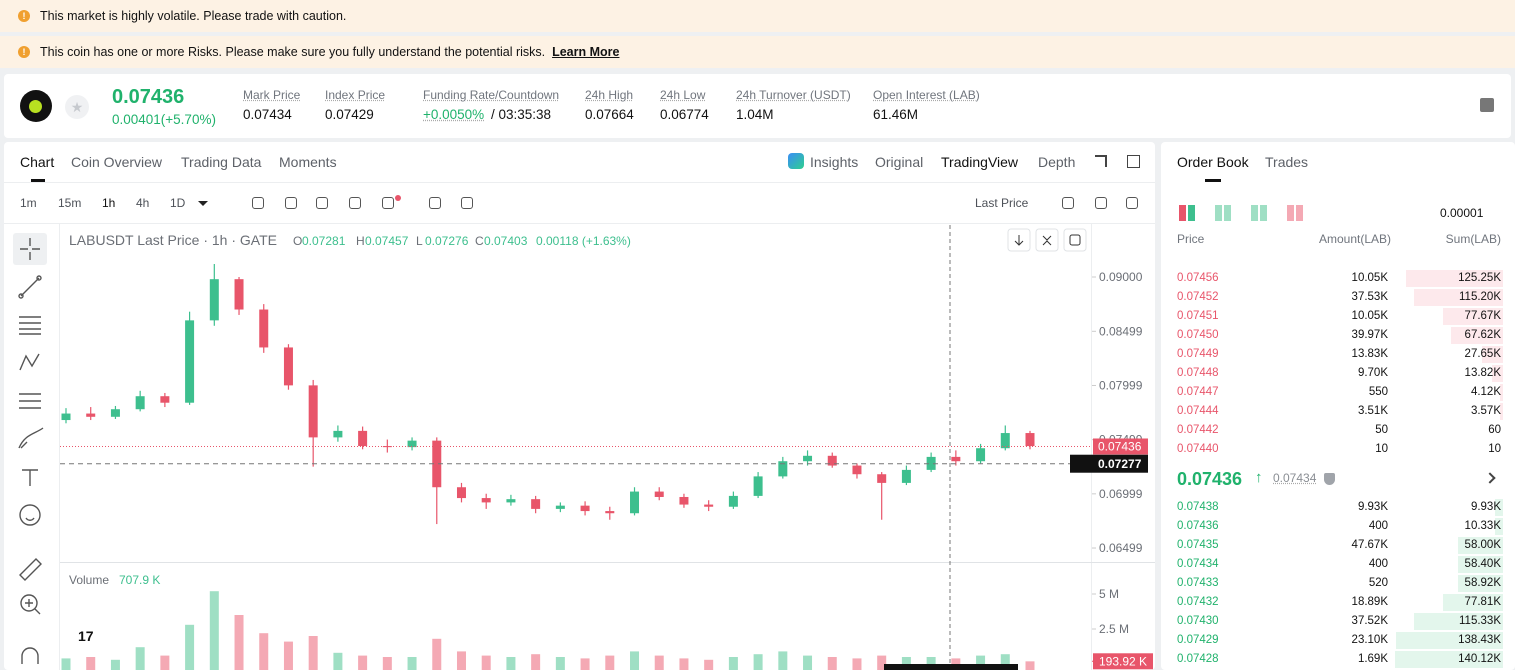 This screenshot has width=1515, height=670. What do you see at coordinates (1198, 640) in the screenshot?
I see `ob-price: 0.07429` at bounding box center [1198, 640].